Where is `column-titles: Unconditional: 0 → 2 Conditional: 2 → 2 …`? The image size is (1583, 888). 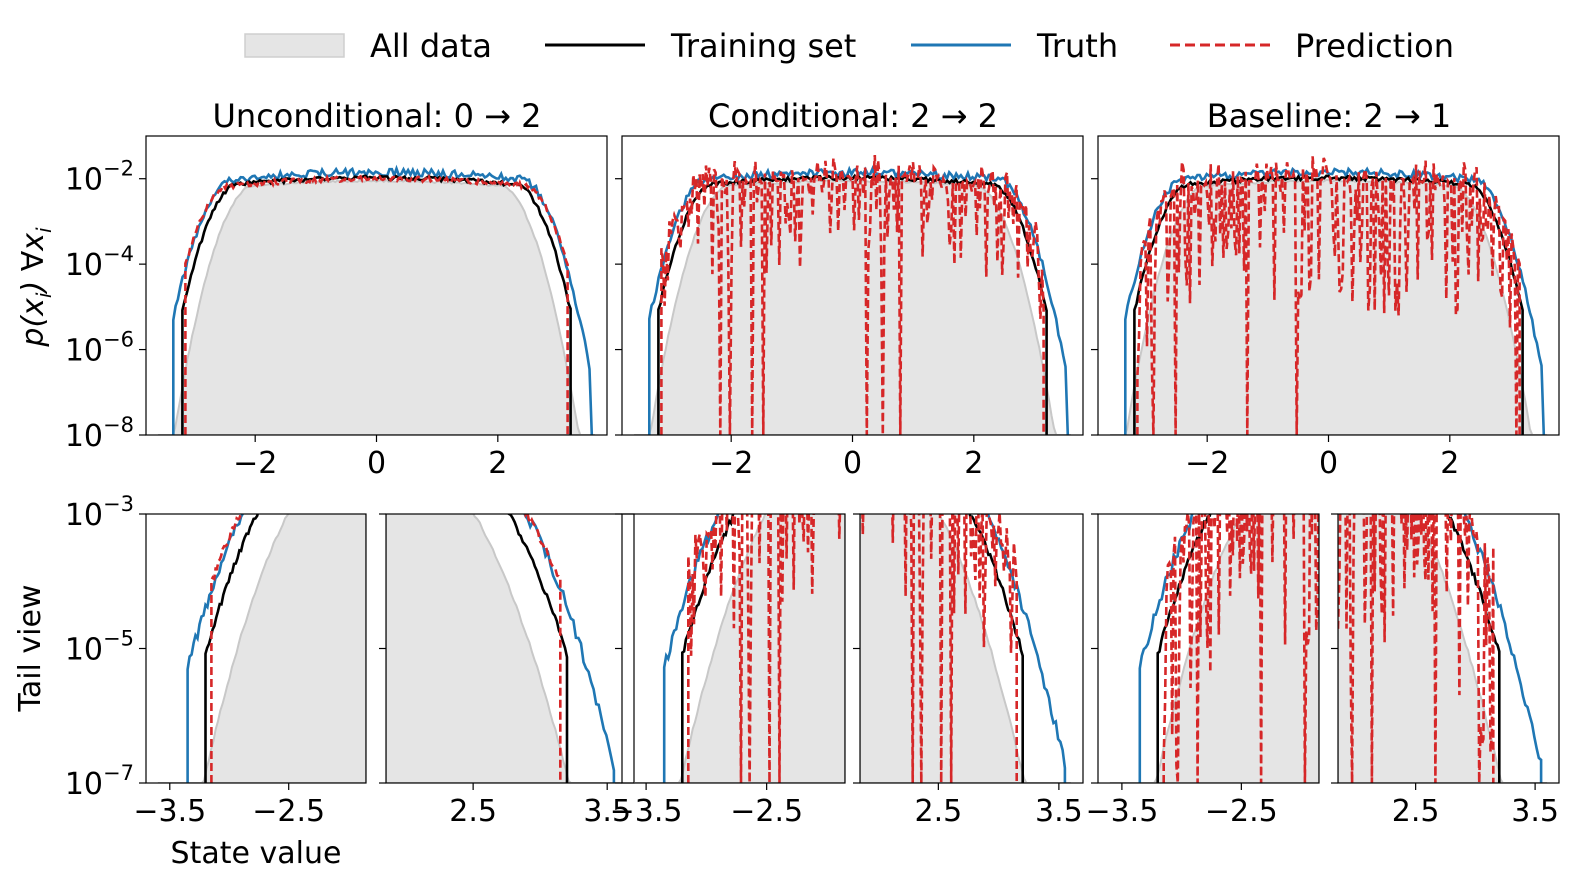
column-titles: Unconditional: 0 → 2 Conditional: 2 → 2 … is located at coordinates (832, 116).